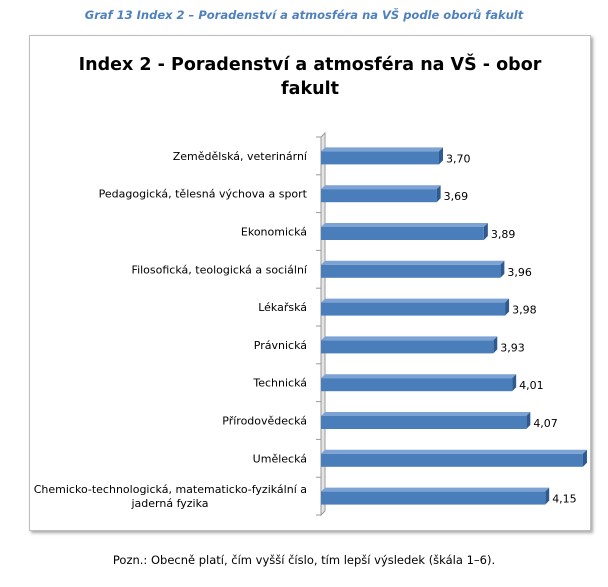 The width and height of the screenshot is (608, 587). I want to click on category-label: Ekonomická, so click(274, 232).